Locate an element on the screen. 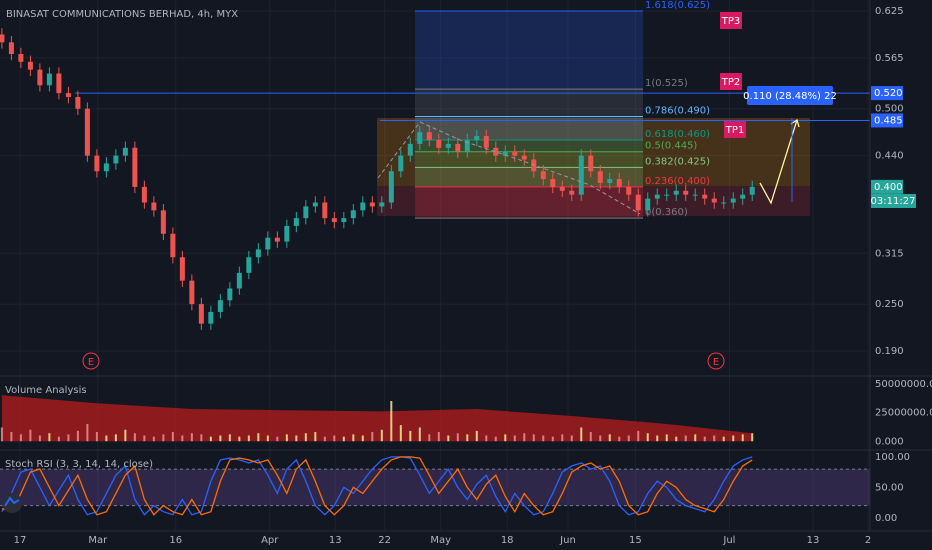 The width and height of the screenshot is (932, 550). y-tick-label: 0.500 is located at coordinates (889, 109).